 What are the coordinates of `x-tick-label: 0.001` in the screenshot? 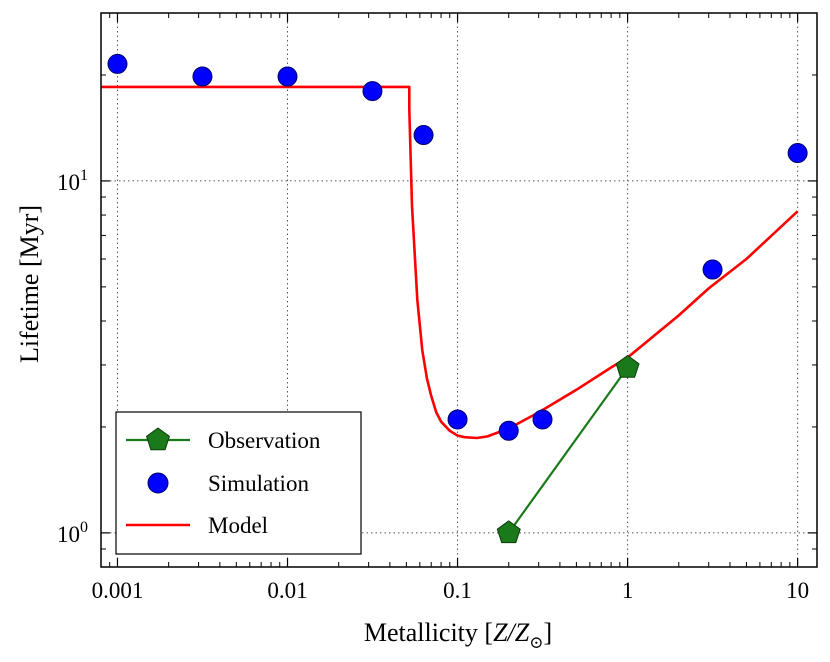 It's located at (118, 590).